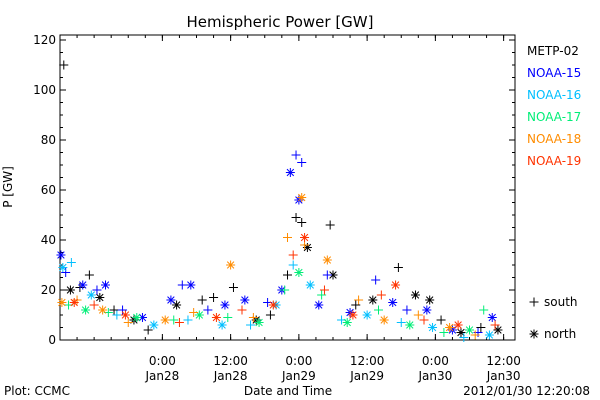 This screenshot has width=600, height=400. I want to click on y-tick-label: 40, so click(48, 240).